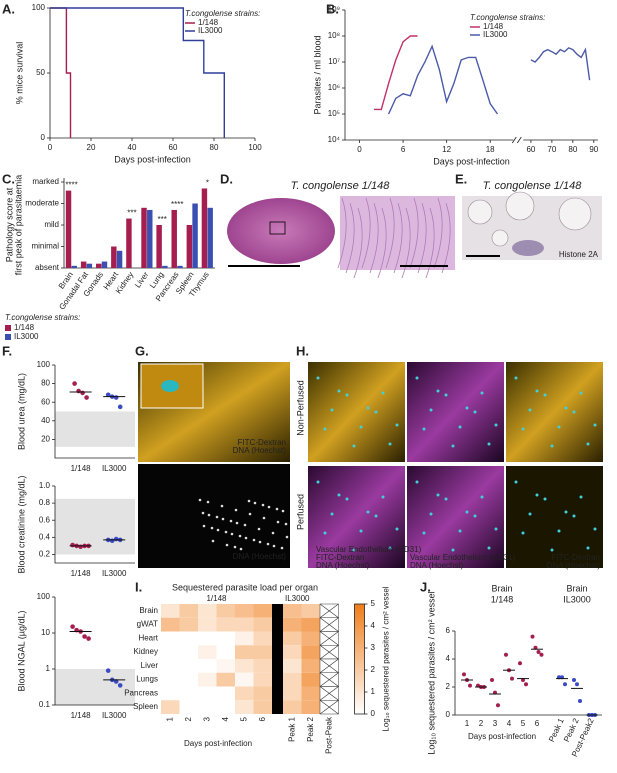 This screenshot has height=773, width=617. Describe the element at coordinates (142, 350) in the screenshot. I see `panel-label: G.` at that location.